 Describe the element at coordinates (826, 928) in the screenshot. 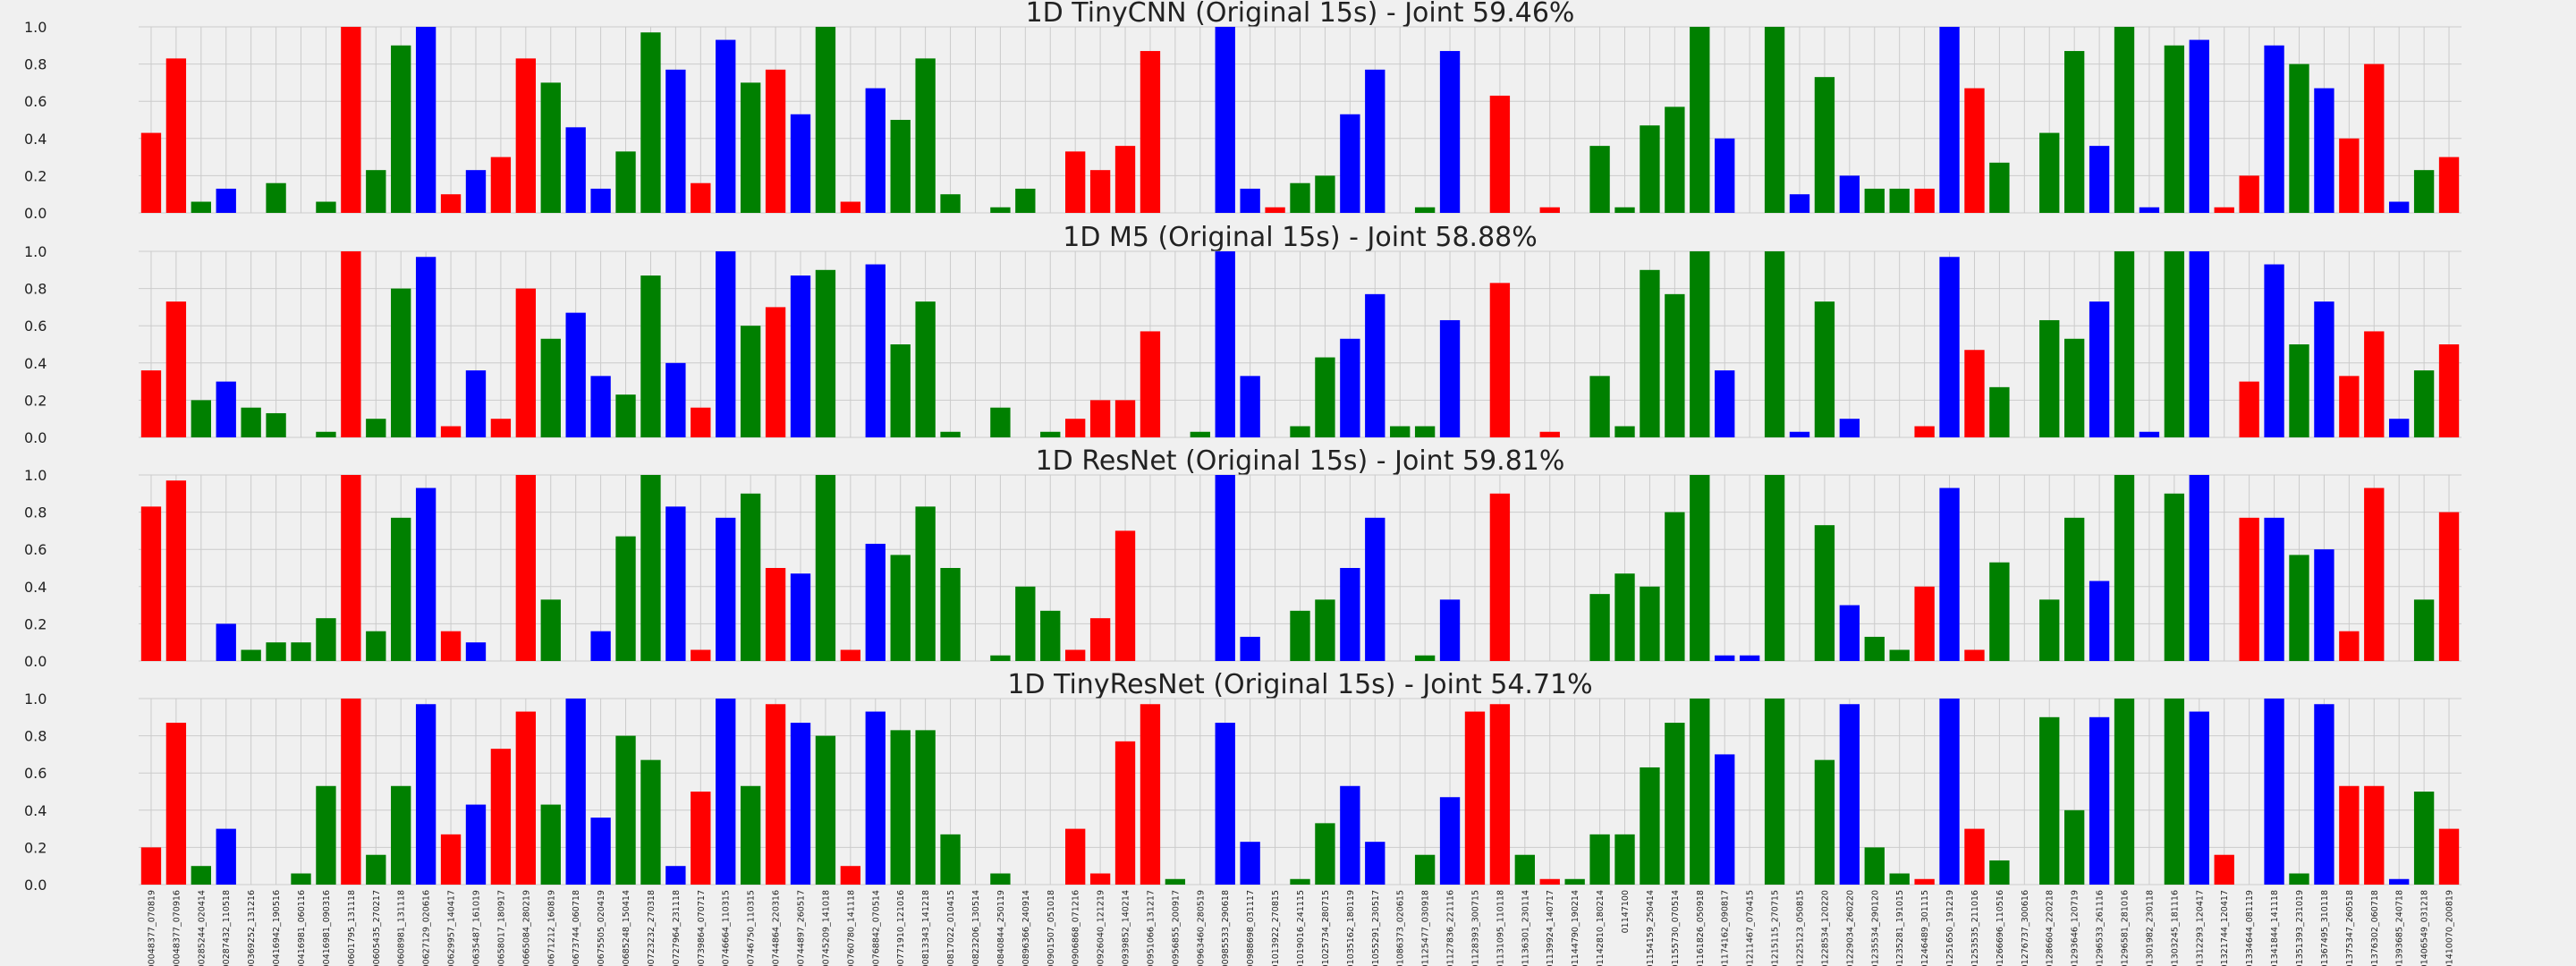

I see `x-tick-label: 00745209_141018` at that location.